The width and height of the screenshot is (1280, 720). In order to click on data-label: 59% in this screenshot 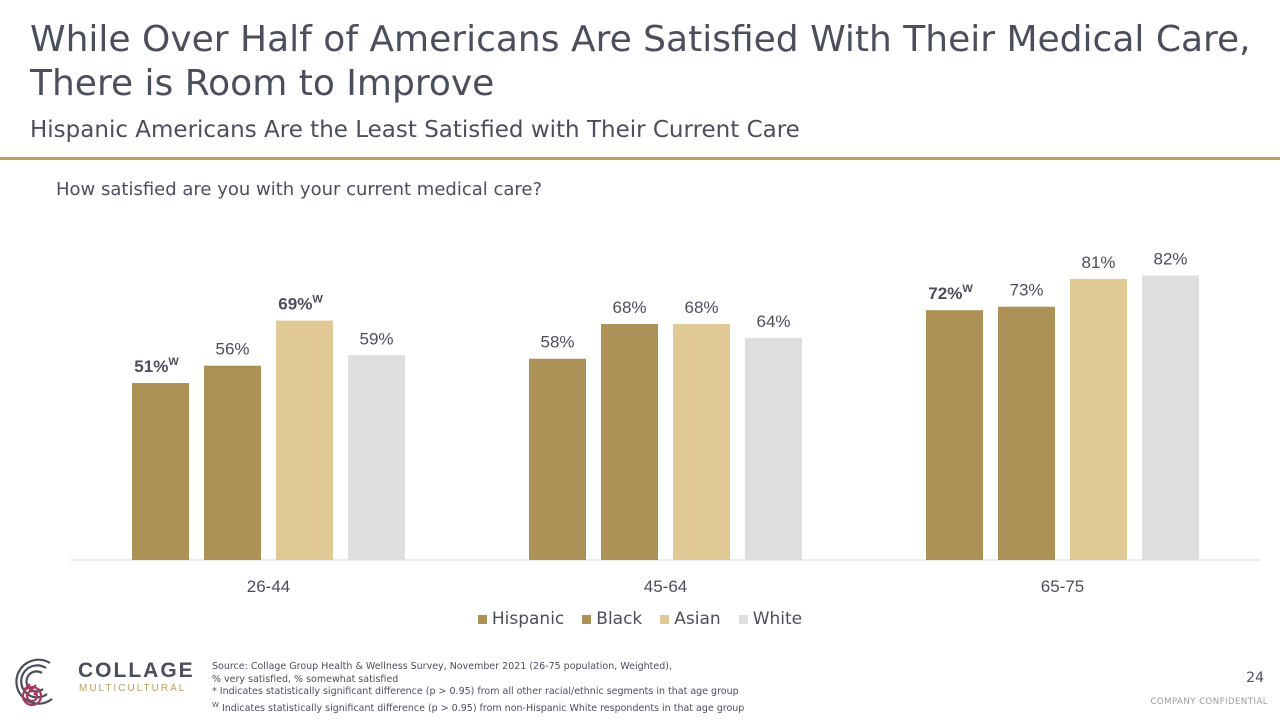, I will do `click(376, 338)`.